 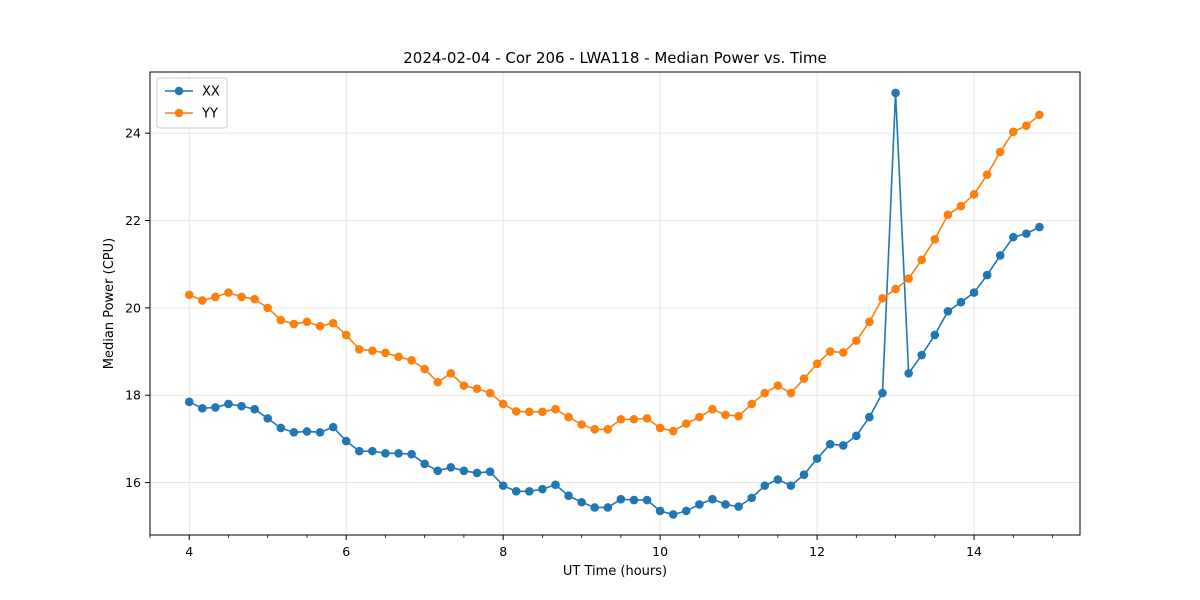 I want to click on legend-marker-xx, so click(x=179, y=91).